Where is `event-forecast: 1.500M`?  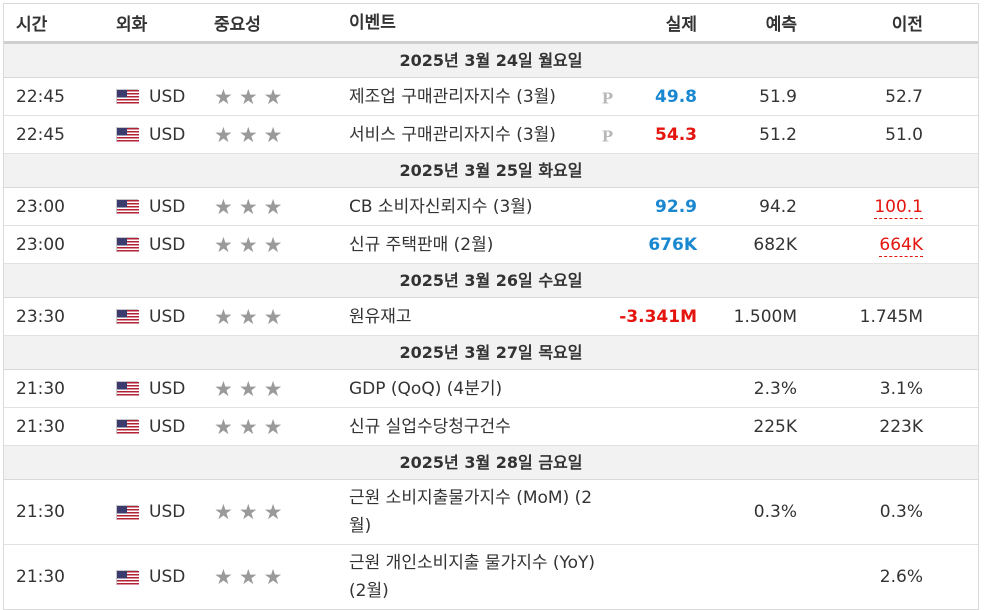
event-forecast: 1.500M is located at coordinates (765, 316).